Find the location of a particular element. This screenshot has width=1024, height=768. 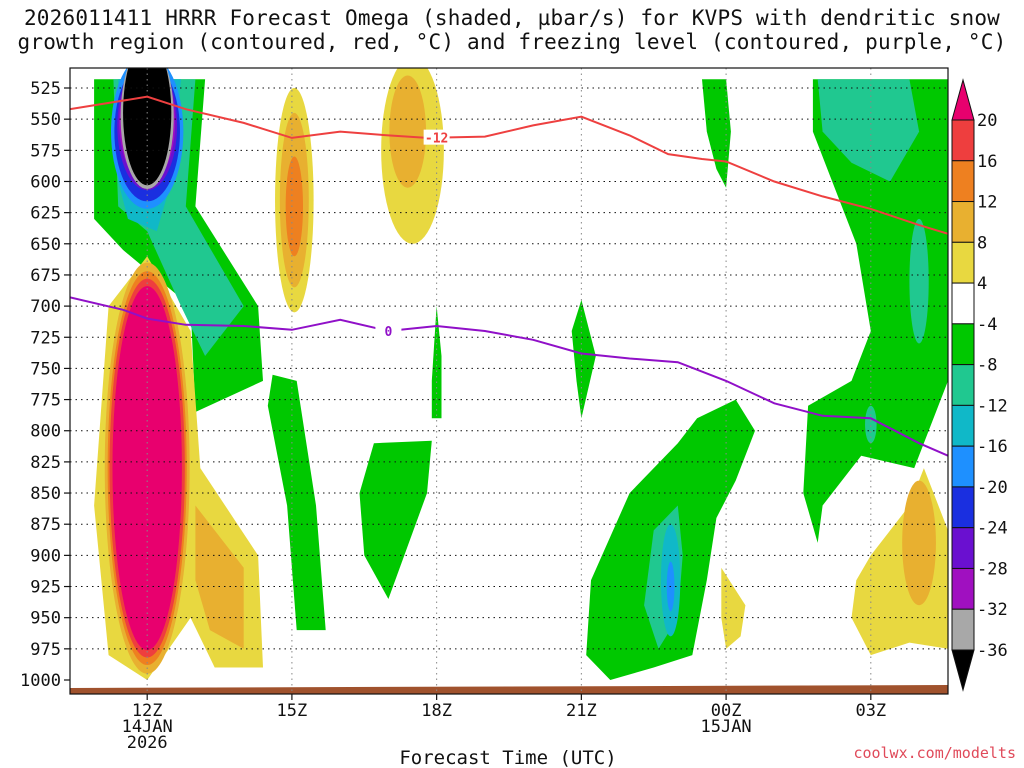

x-tick-label: 2026 is located at coordinates (147, 743).